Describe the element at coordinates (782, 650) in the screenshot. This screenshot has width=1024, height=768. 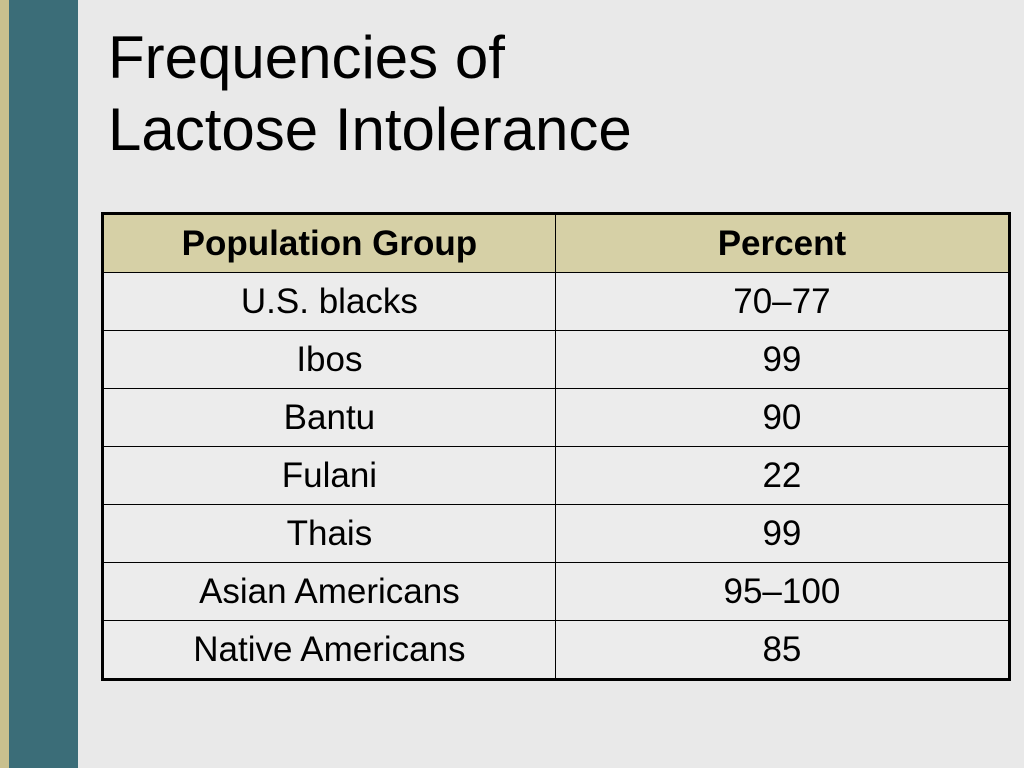
I see `cell-percent: 85` at that location.